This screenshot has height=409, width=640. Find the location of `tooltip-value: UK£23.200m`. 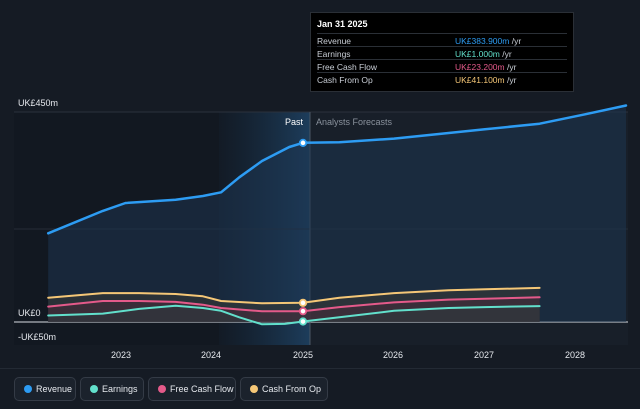

tooltip-value: UK£23.200m is located at coordinates (480, 67).